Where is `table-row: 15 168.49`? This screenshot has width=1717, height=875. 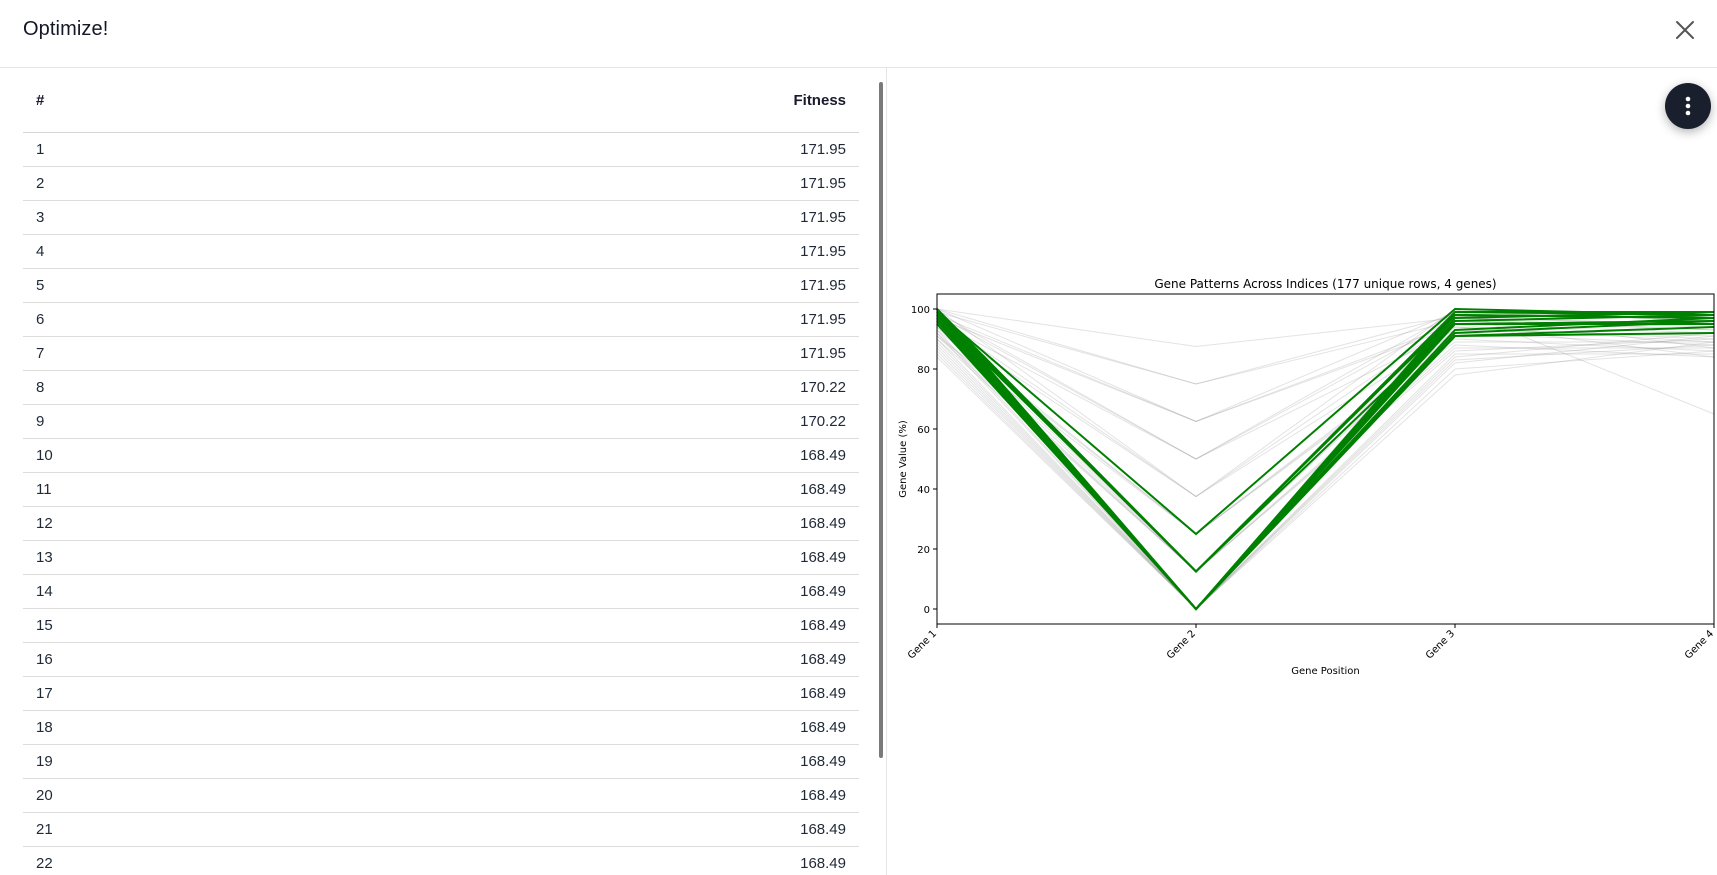
table-row: 15 168.49 is located at coordinates (441, 625).